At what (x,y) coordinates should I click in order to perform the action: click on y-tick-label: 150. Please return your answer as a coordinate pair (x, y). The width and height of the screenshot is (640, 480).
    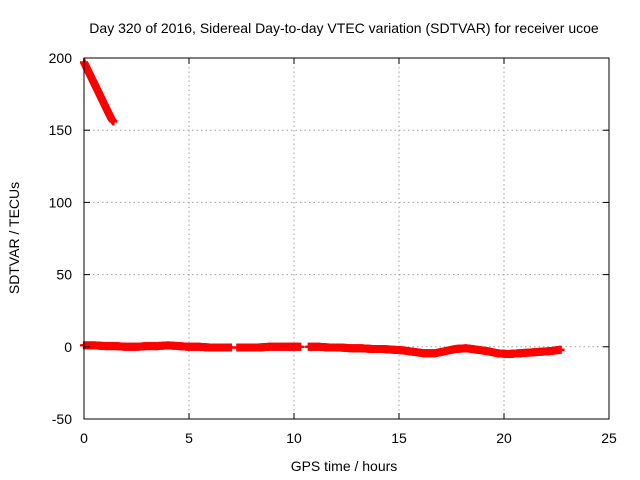
    Looking at the image, I should click on (61, 130).